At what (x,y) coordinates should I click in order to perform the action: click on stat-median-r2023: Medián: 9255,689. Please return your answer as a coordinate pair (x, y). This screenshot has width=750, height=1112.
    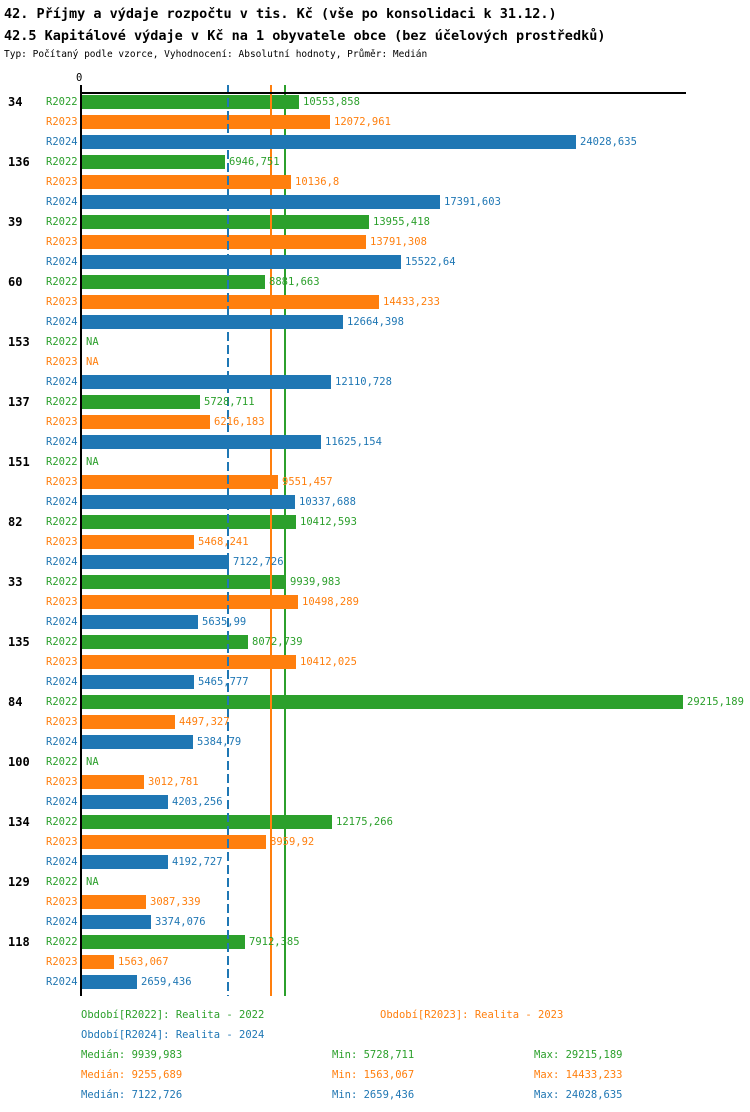
    Looking at the image, I should click on (132, 1075).